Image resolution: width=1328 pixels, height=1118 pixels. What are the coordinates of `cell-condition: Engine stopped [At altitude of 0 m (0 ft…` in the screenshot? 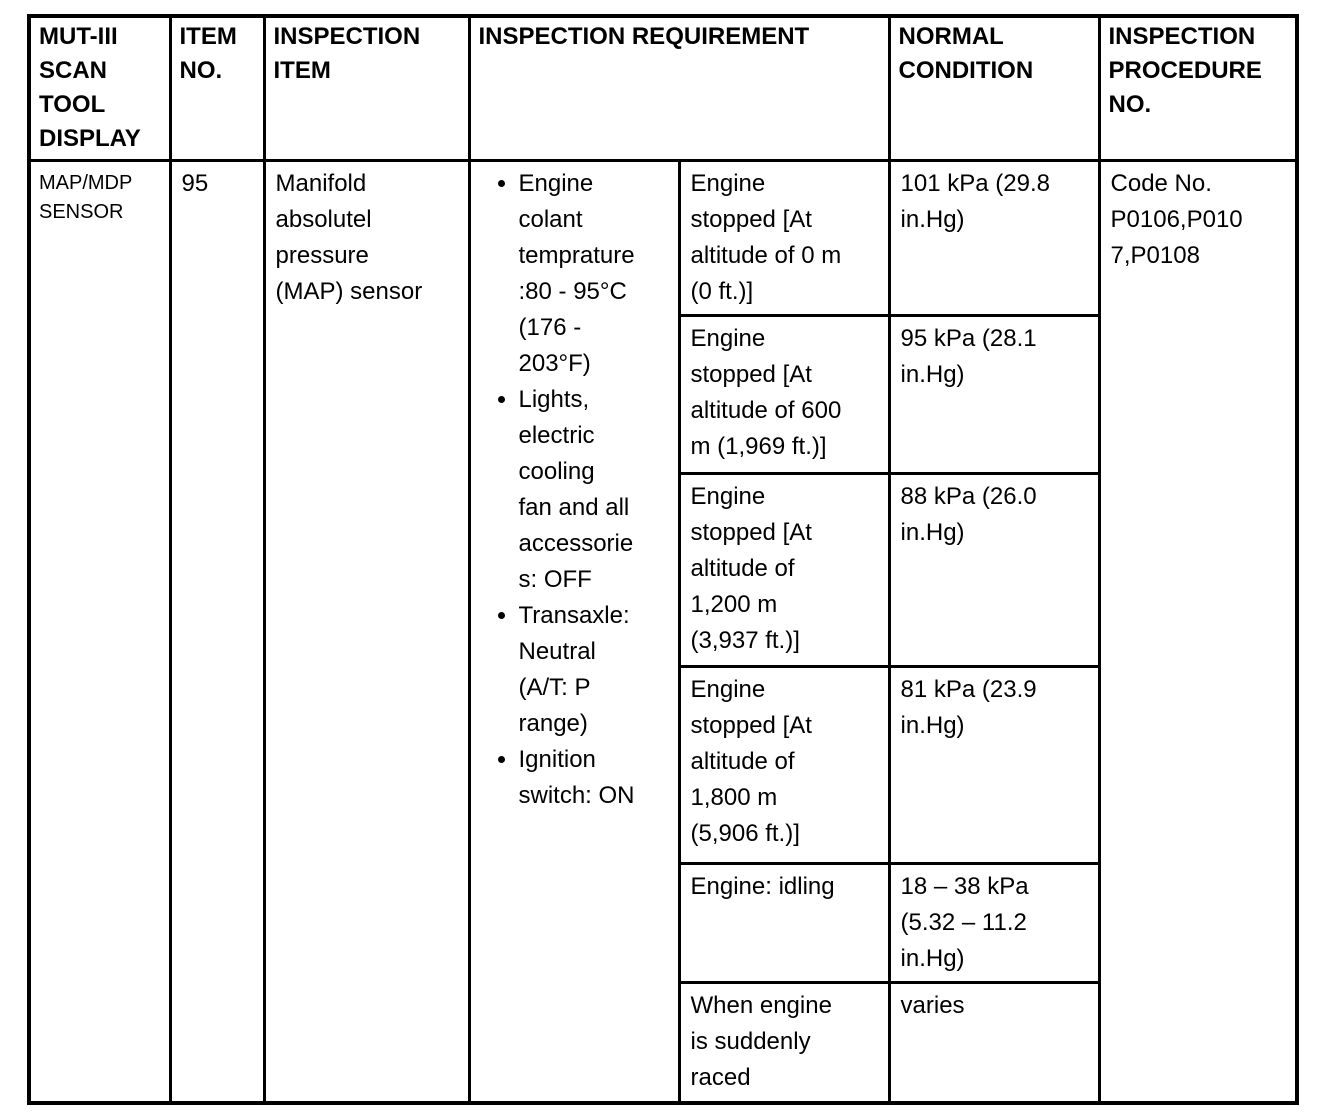 It's located at (784, 237).